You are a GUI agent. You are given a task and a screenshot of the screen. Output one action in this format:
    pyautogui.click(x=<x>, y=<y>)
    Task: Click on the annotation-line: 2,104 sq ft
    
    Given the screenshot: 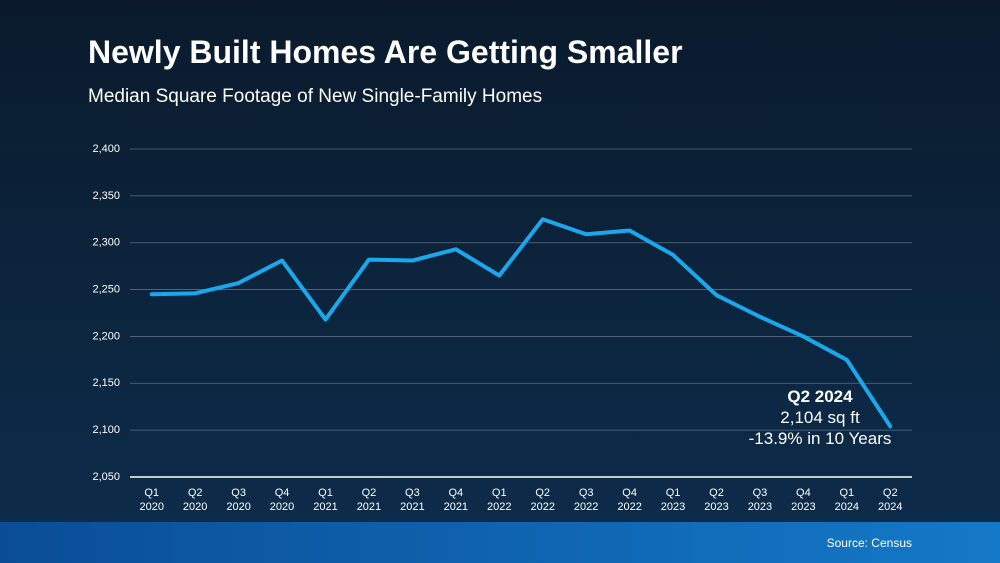 What is the action you would take?
    pyautogui.click(x=820, y=417)
    